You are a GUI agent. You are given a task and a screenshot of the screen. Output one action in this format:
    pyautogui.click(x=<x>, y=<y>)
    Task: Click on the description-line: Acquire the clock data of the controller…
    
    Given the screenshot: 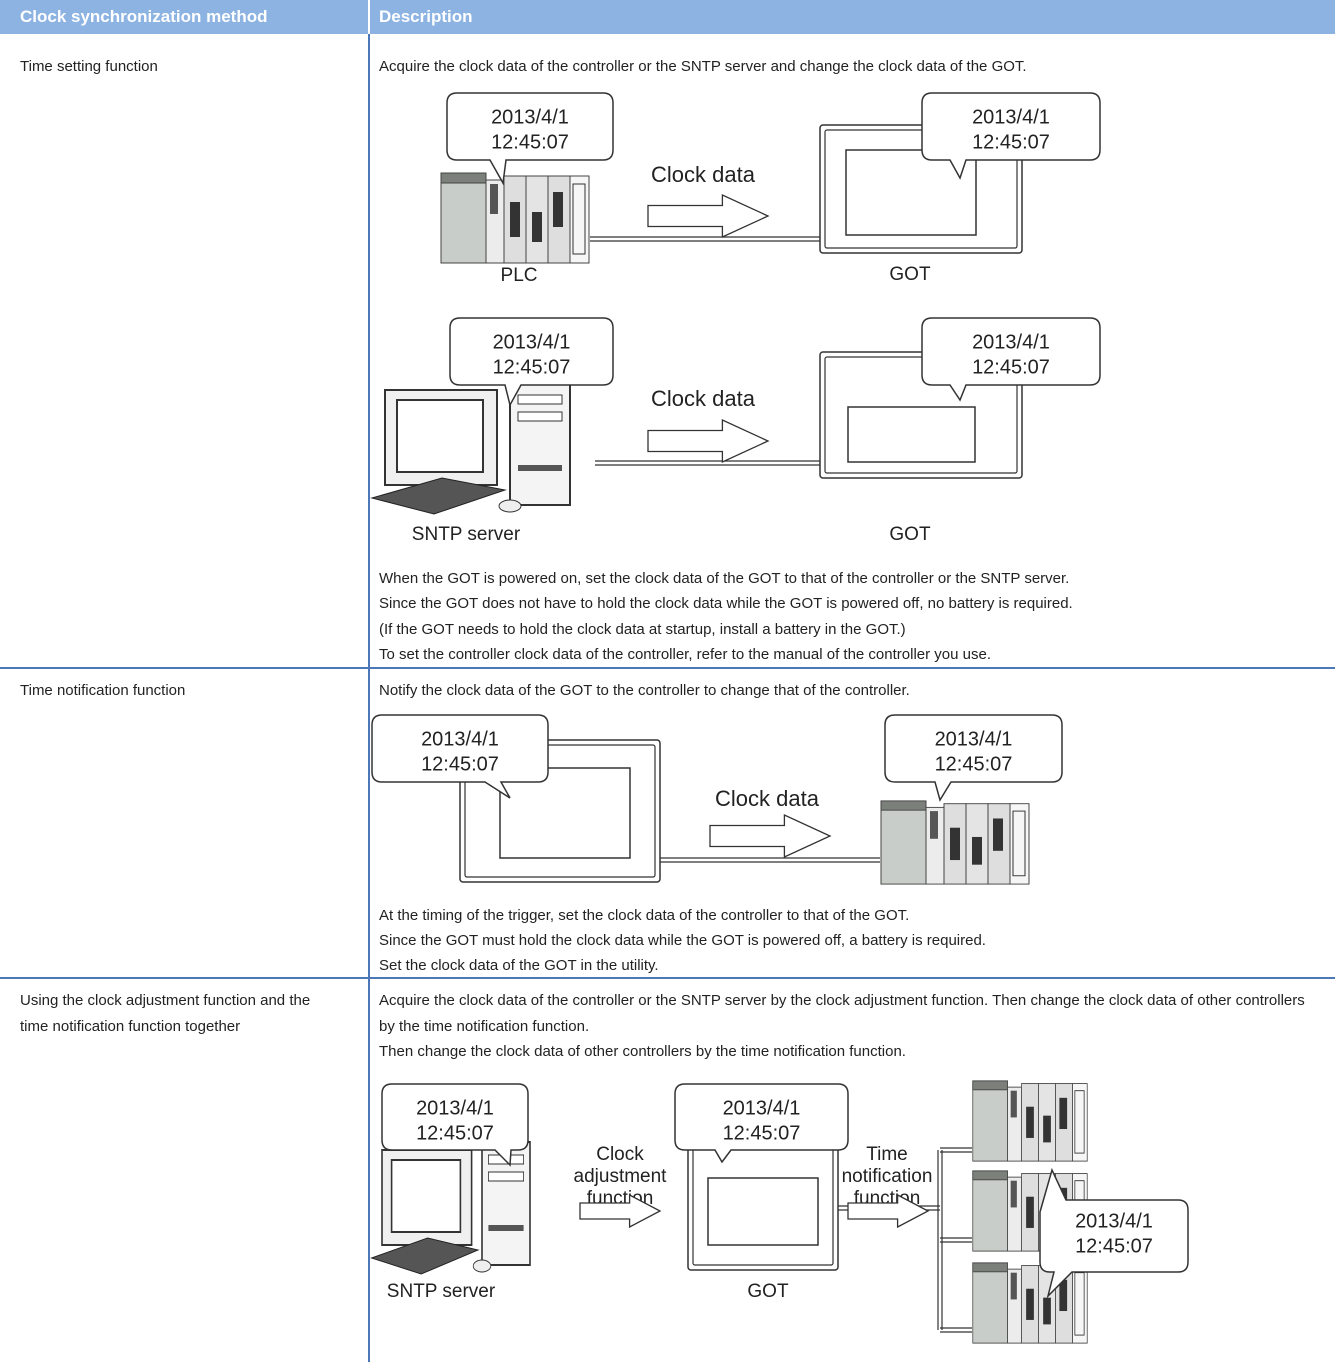 What is the action you would take?
    pyautogui.click(x=842, y=1013)
    